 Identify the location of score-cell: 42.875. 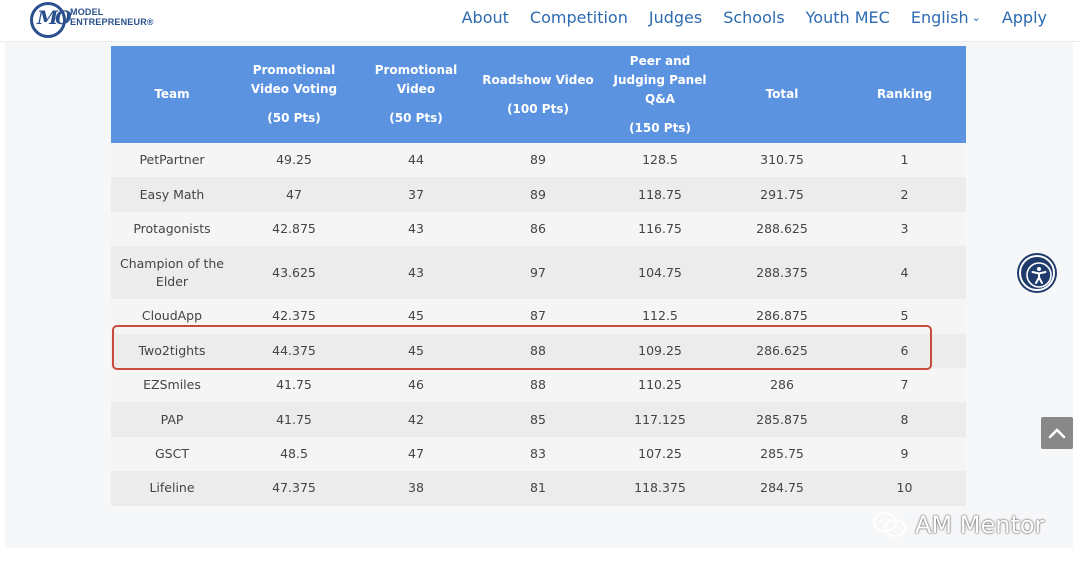
(294, 228).